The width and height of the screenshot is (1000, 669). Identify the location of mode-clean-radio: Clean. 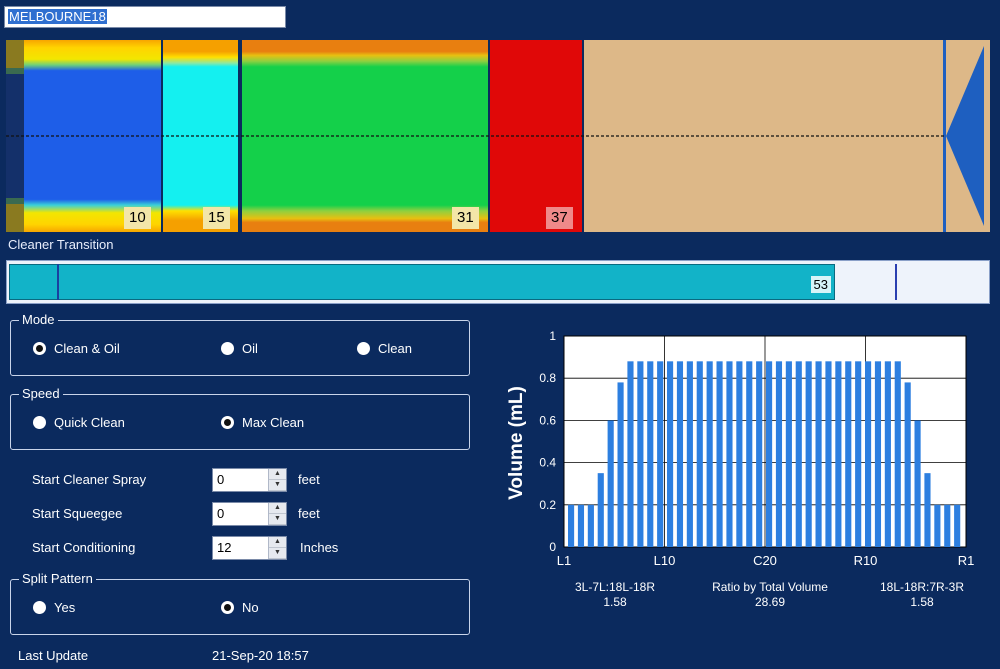
(384, 348).